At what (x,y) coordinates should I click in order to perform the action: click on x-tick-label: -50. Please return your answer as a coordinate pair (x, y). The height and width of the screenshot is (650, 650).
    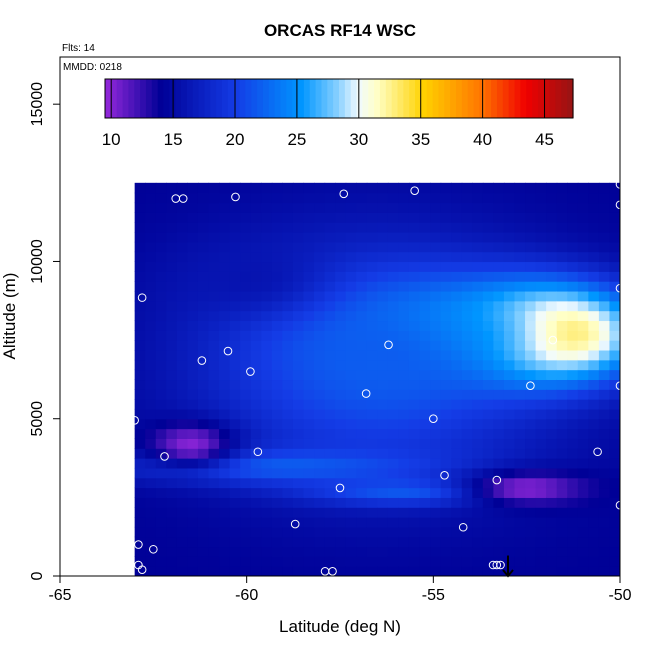
    Looking at the image, I should click on (619, 595).